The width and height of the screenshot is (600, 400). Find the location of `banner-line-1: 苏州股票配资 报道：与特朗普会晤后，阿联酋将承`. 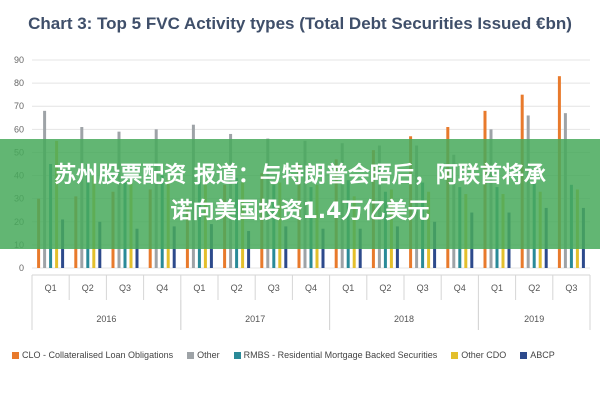

banner-line-1: 苏州股票配资 报道：与特朗普会晤后，阿联酋将承 is located at coordinates (300, 175).